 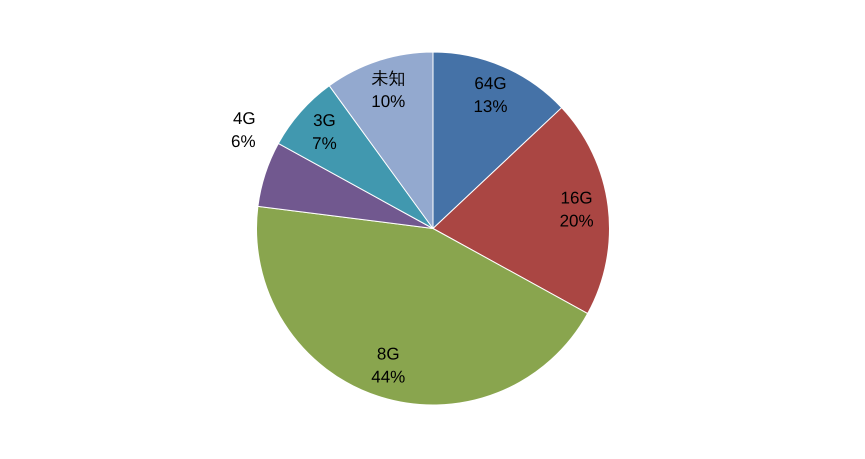 What do you see at coordinates (490, 106) in the screenshot?
I see `data-label: 13%` at bounding box center [490, 106].